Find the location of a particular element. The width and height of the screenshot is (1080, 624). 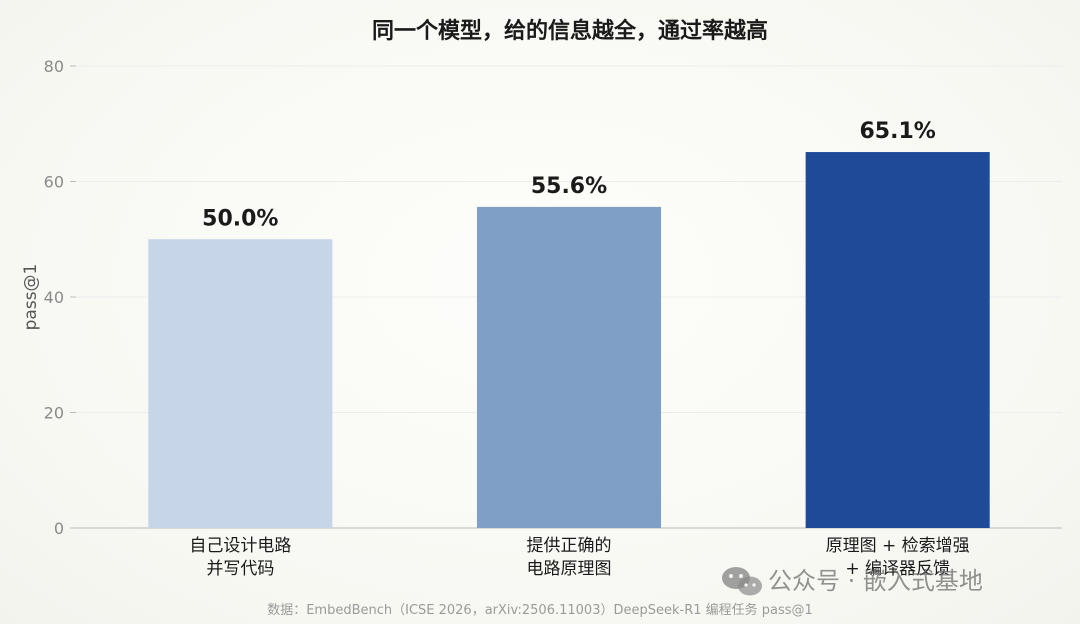

value-labels: 50.0% 55.6% 65.1% is located at coordinates (569, 175).